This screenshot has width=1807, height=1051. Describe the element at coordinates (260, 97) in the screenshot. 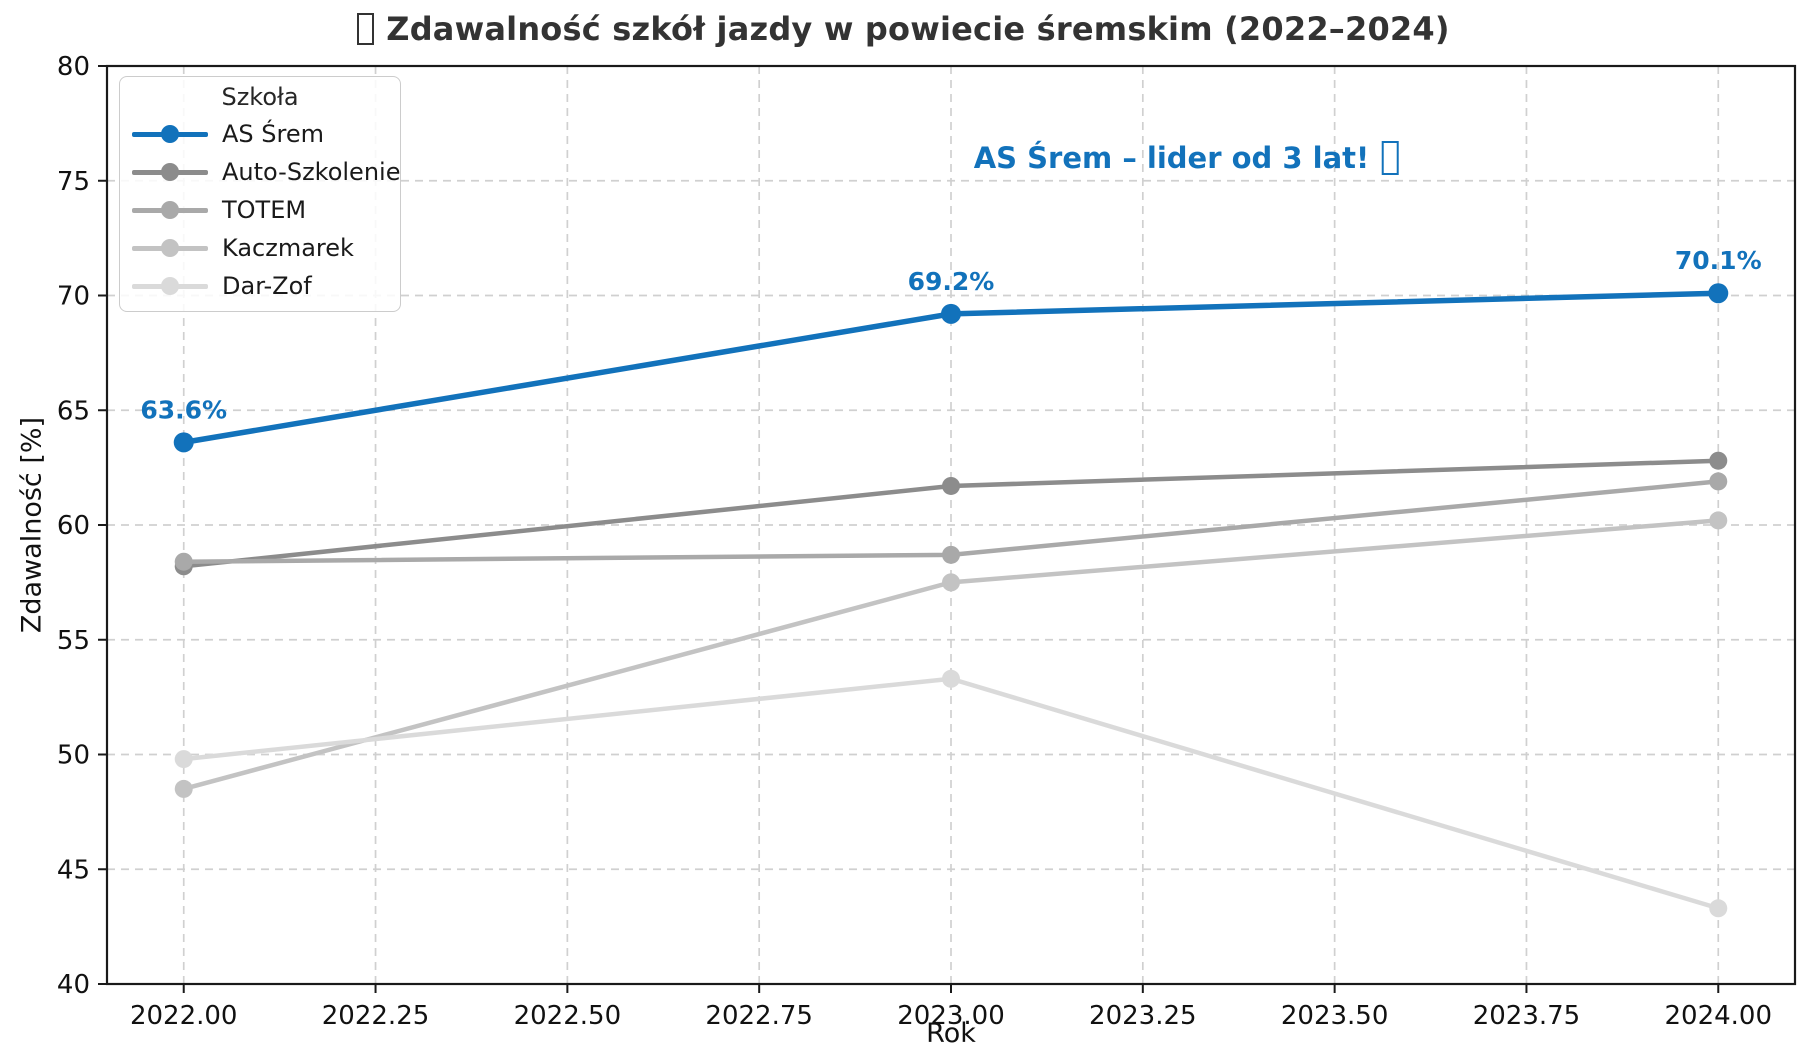

I see `legend-title: Szkoła` at that location.